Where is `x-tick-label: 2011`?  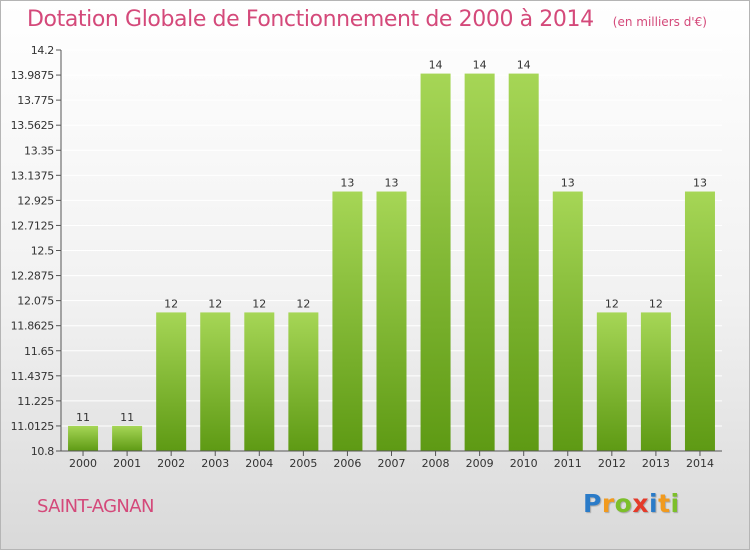
x-tick-label: 2011 is located at coordinates (568, 463).